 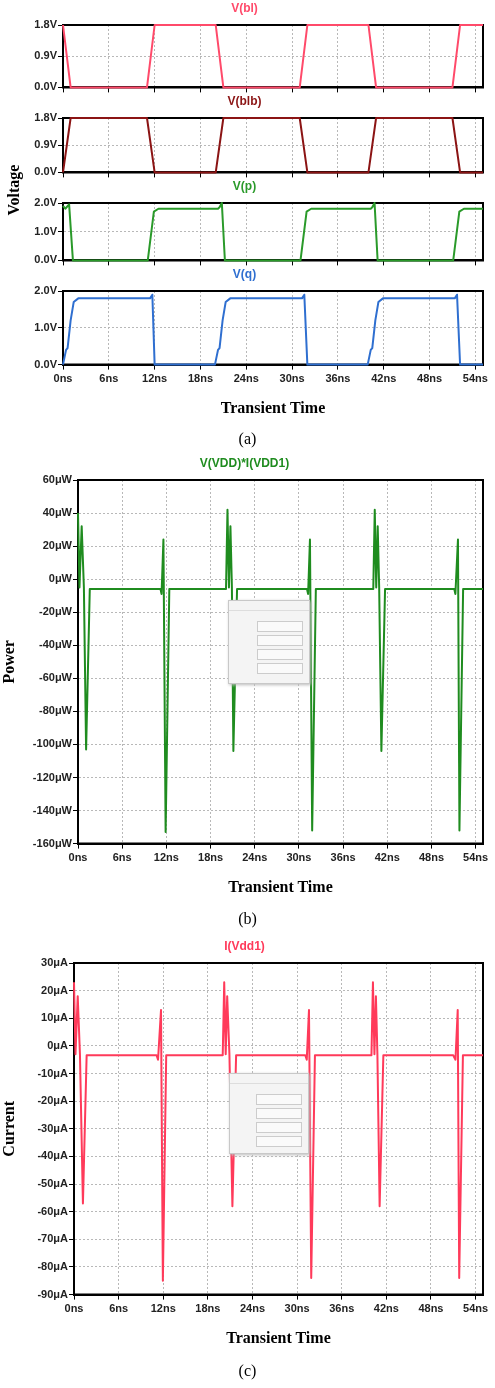 What do you see at coordinates (244, 101) in the screenshot?
I see `series-label: V(blb)` at bounding box center [244, 101].